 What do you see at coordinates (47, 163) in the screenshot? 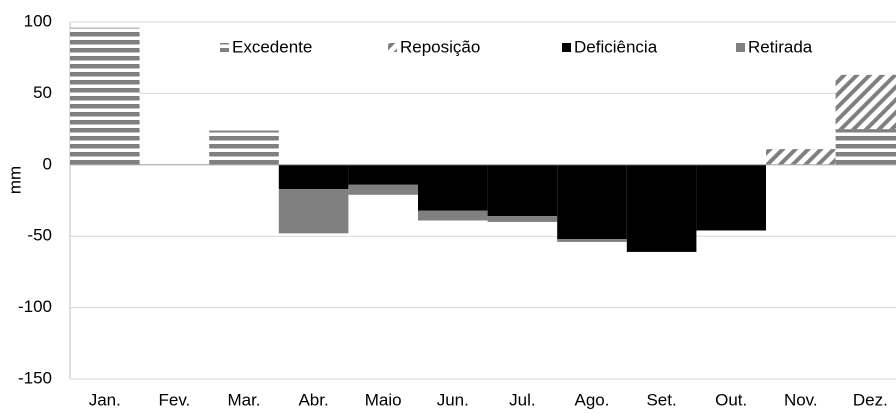
I see `y-tick-label: 0` at bounding box center [47, 163].